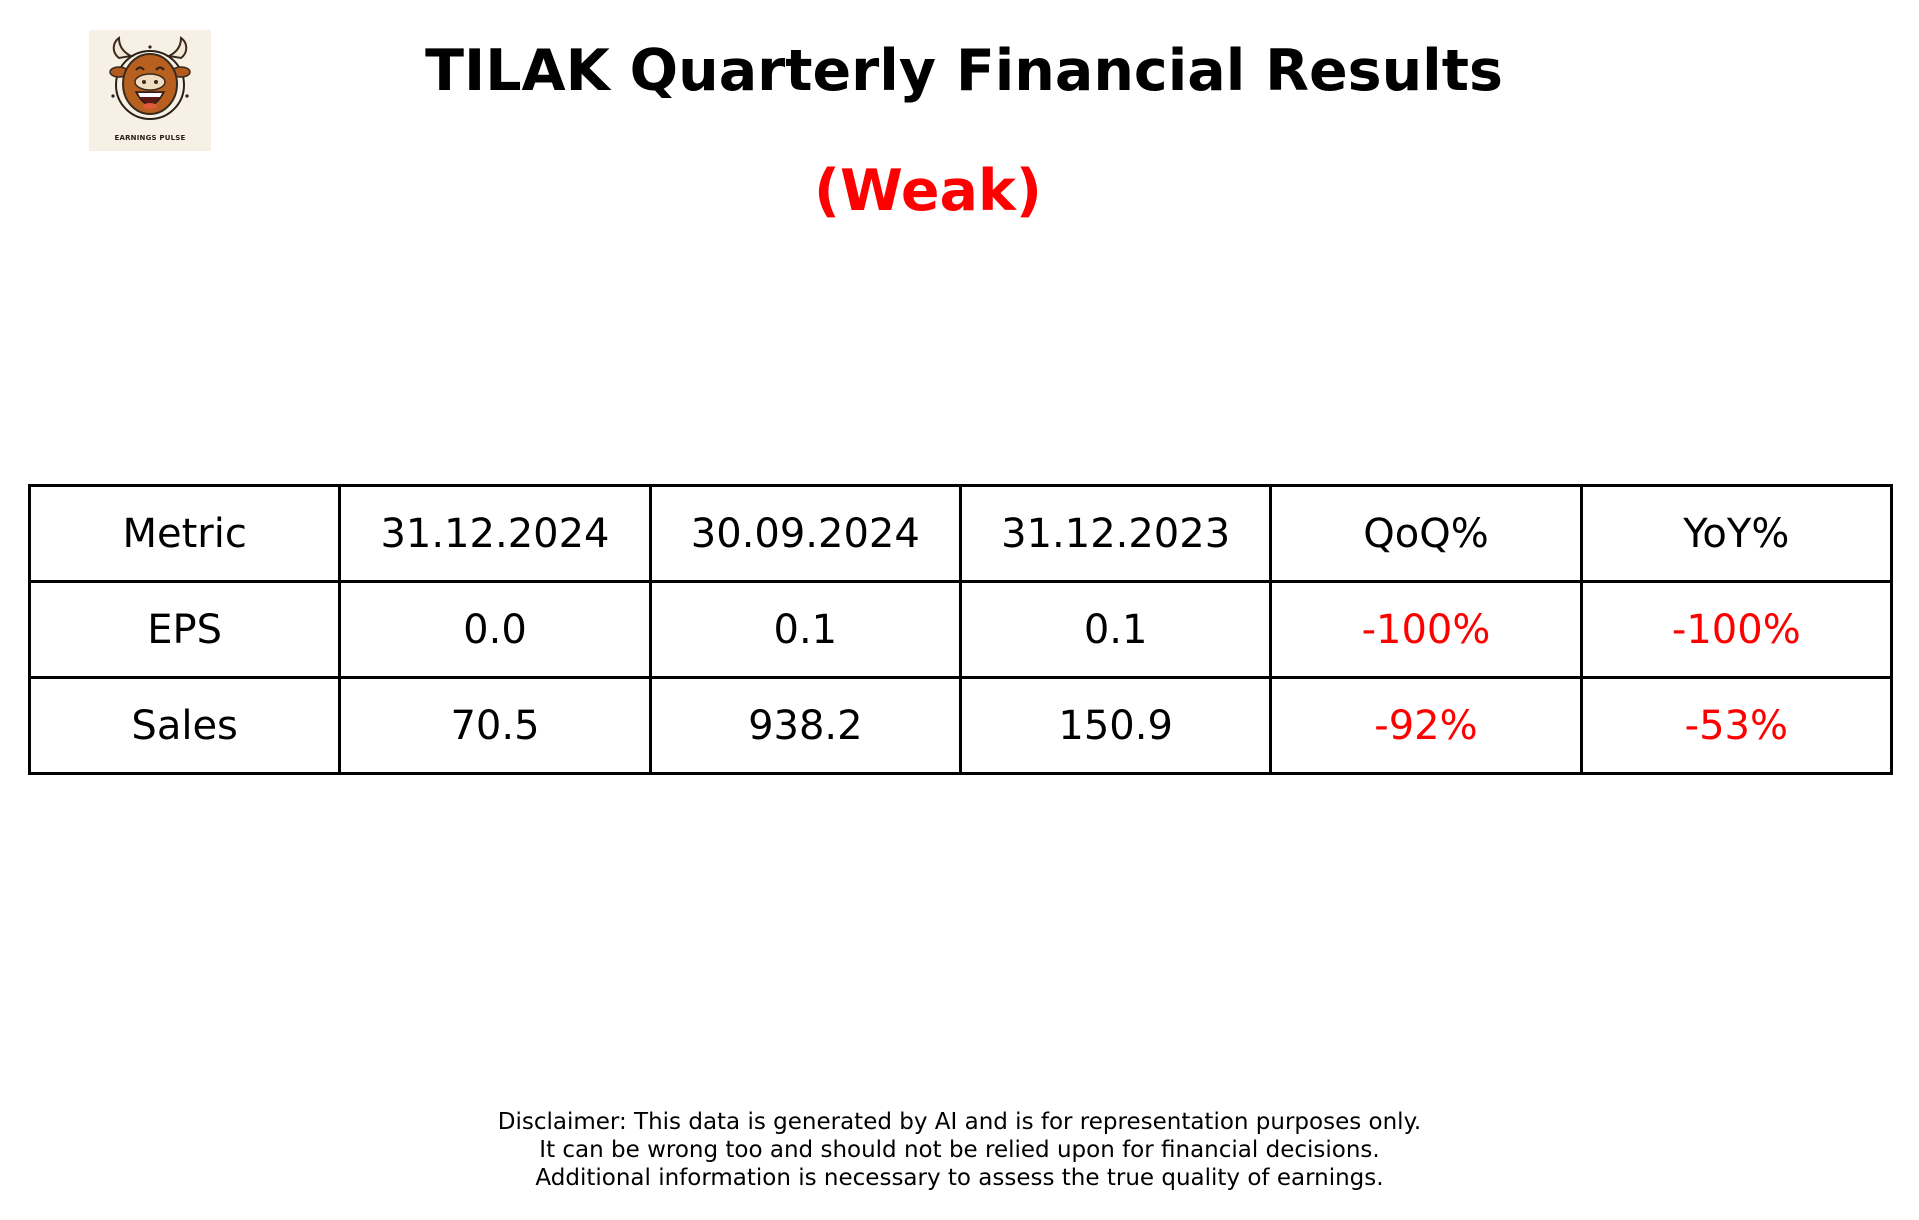 The width and height of the screenshot is (1919, 1220). Describe the element at coordinates (928, 191) in the screenshot. I see `verdict-label: (Weak)` at that location.